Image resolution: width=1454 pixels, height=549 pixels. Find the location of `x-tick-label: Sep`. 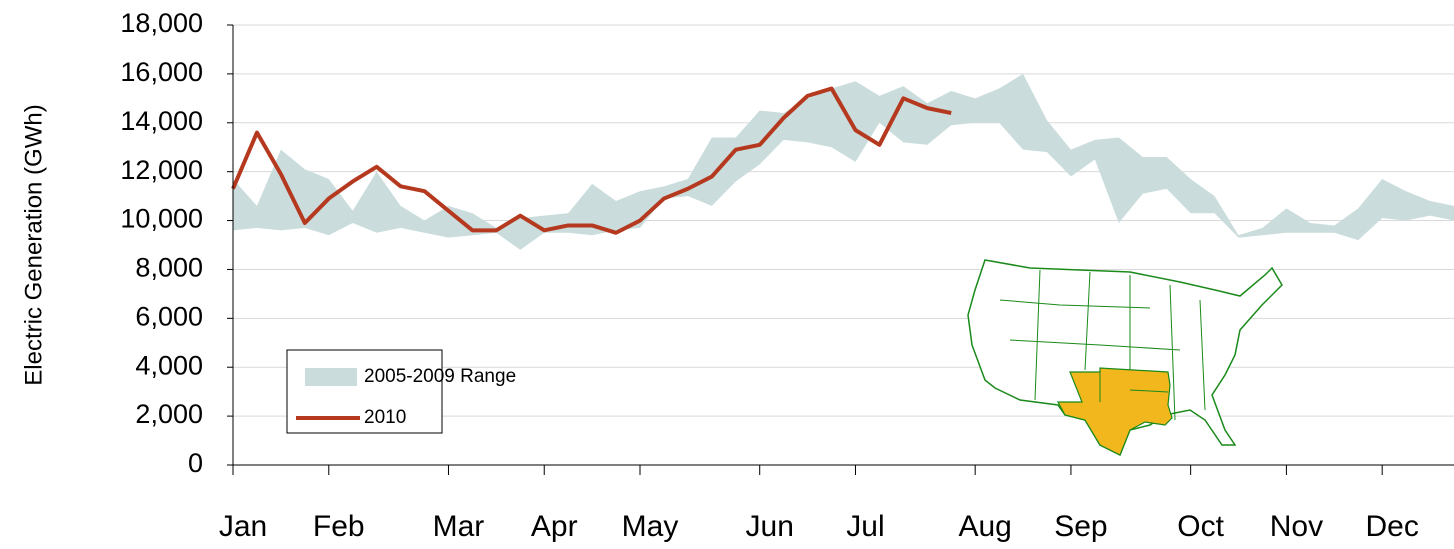

x-tick-label: Sep is located at coordinates (1080, 526).